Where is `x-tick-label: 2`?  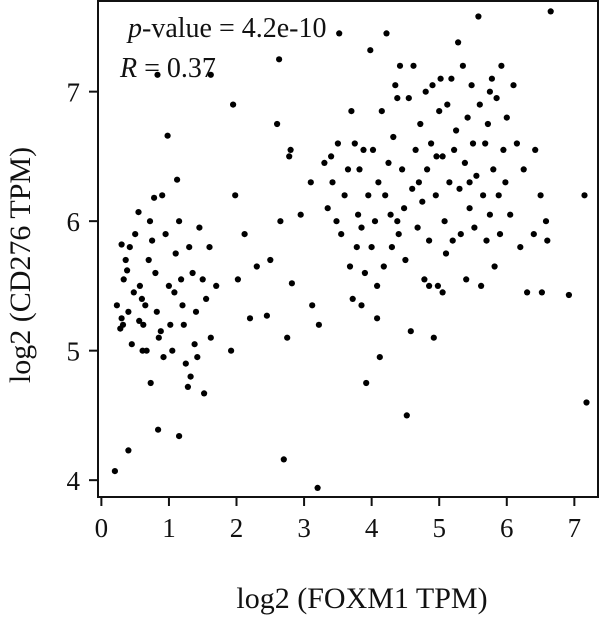
x-tick-label: 2 is located at coordinates (237, 528).